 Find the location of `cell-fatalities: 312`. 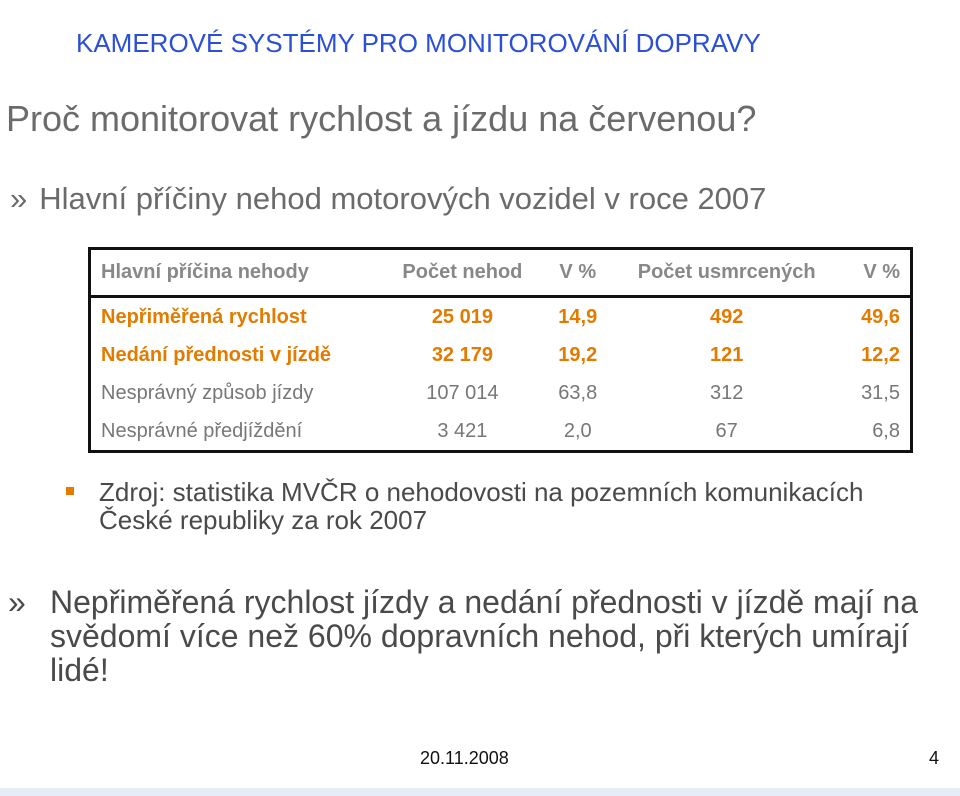

cell-fatalities: 312 is located at coordinates (726, 392).